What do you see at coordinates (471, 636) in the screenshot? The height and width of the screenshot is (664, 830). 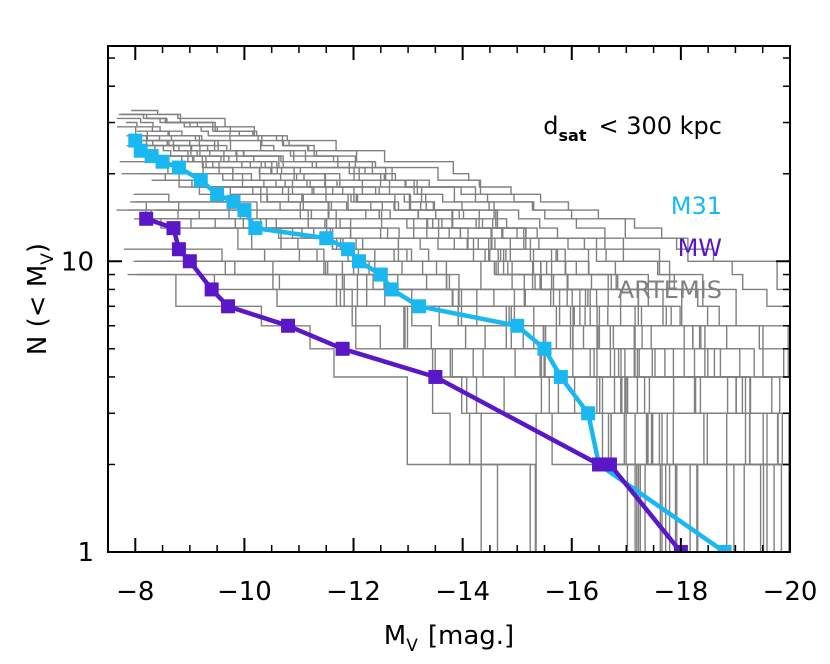 I see `x-axis-title-rest: [mag.]` at bounding box center [471, 636].